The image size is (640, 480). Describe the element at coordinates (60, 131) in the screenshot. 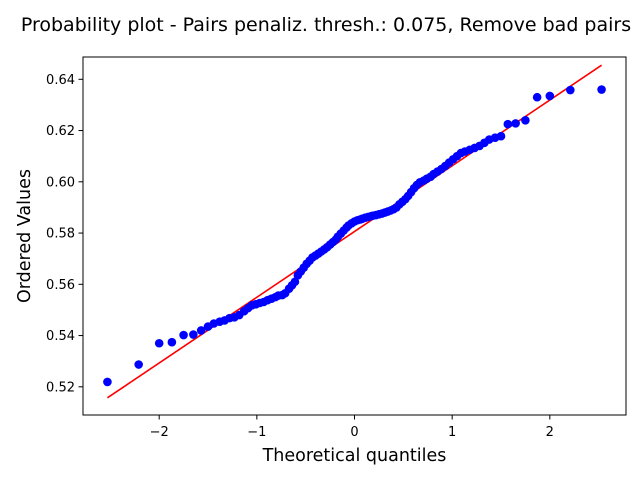

I see `y-tick-label: 0.62` at that location.